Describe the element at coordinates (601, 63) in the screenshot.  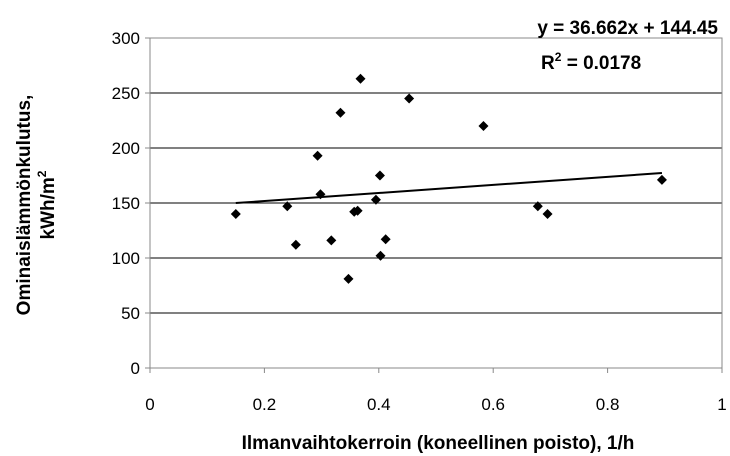
I see `r-squared-value: = 0.0178` at that location.